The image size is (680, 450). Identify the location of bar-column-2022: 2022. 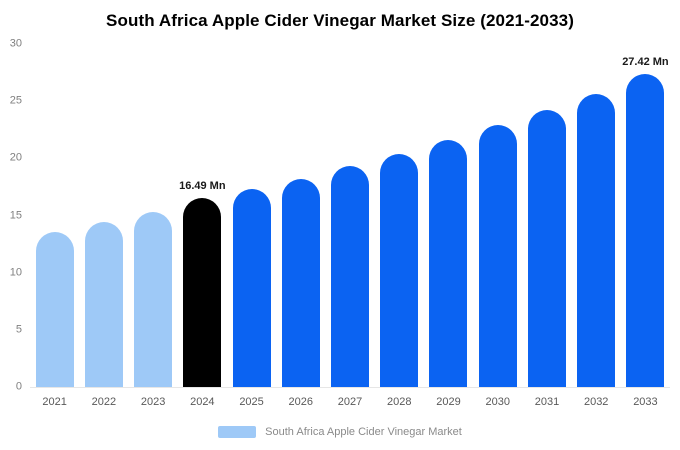
(103, 226).